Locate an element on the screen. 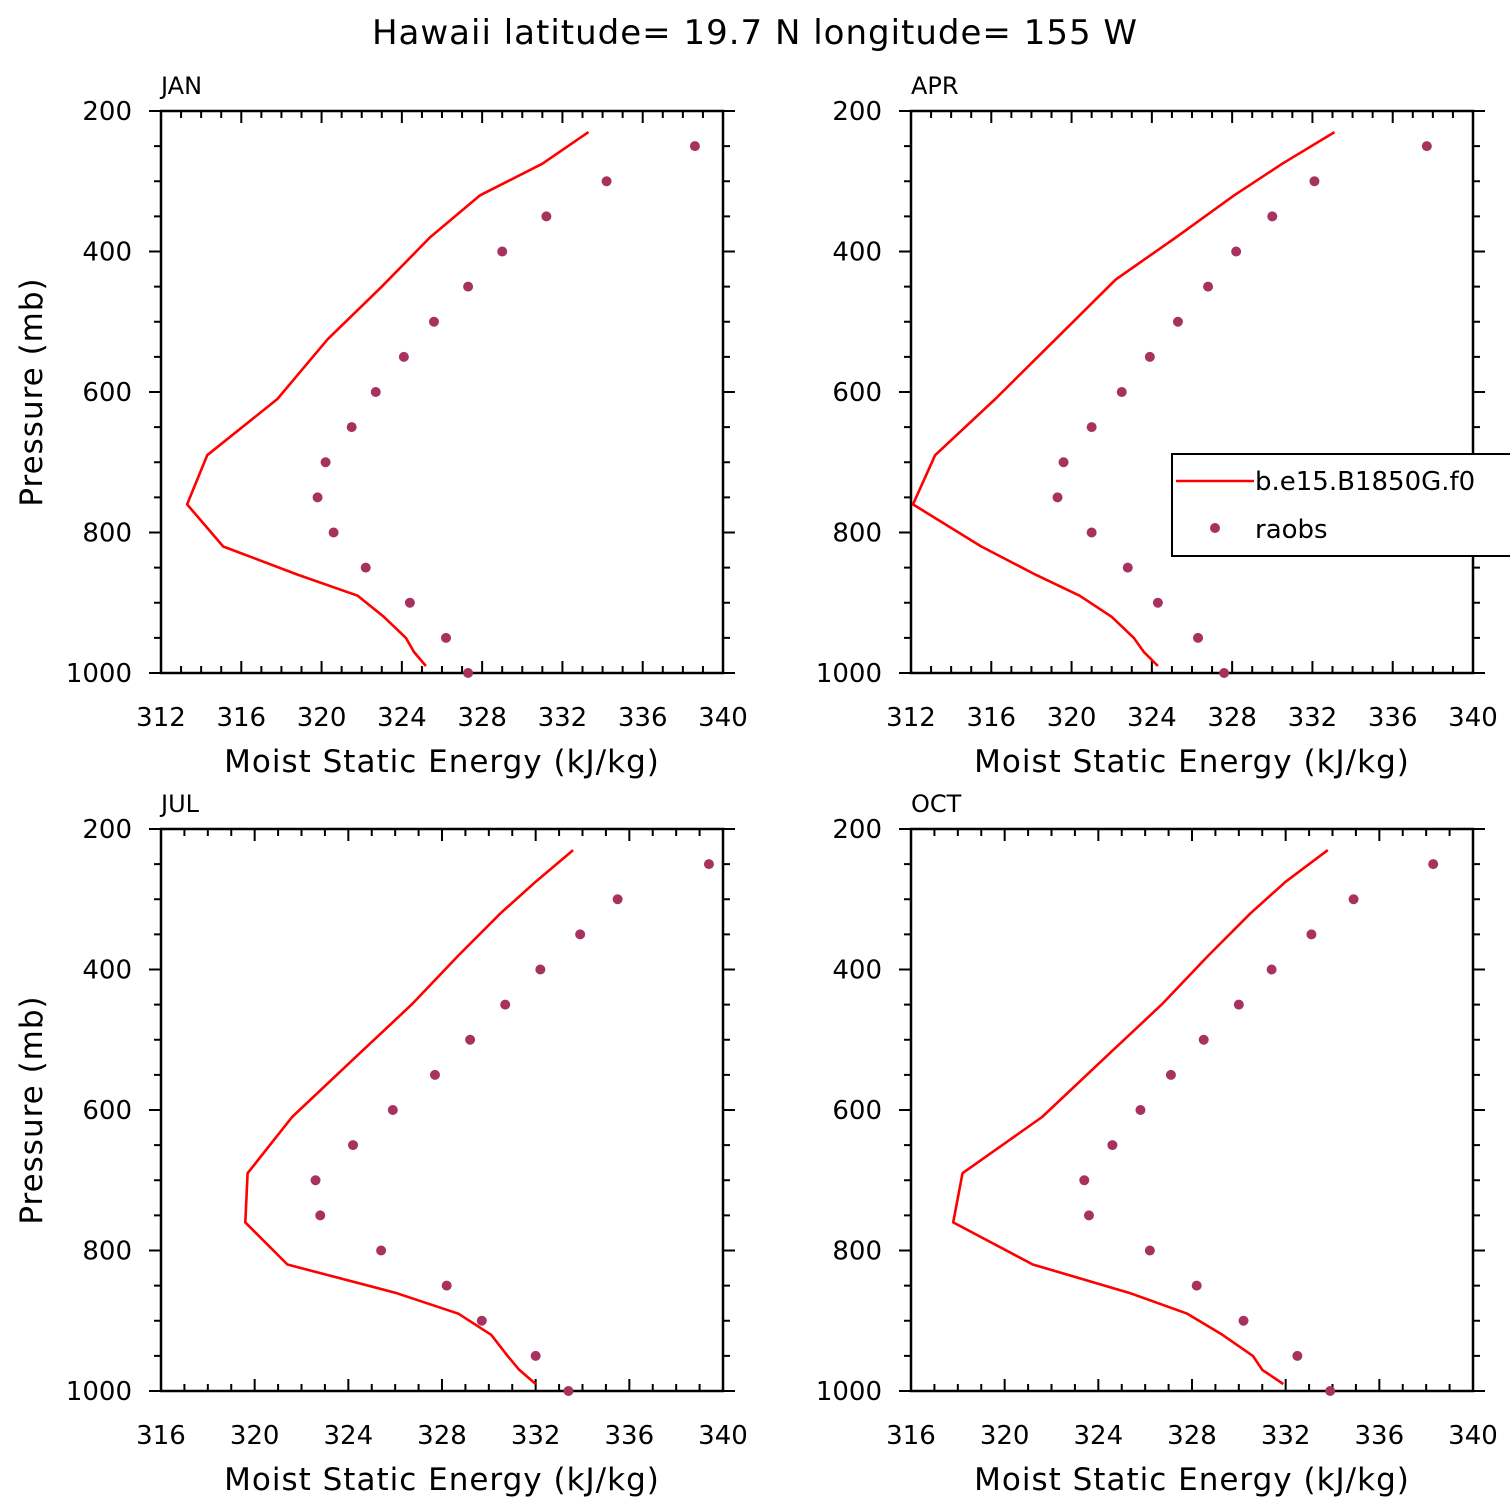  x-tick-label: 312 is located at coordinates (911, 718).